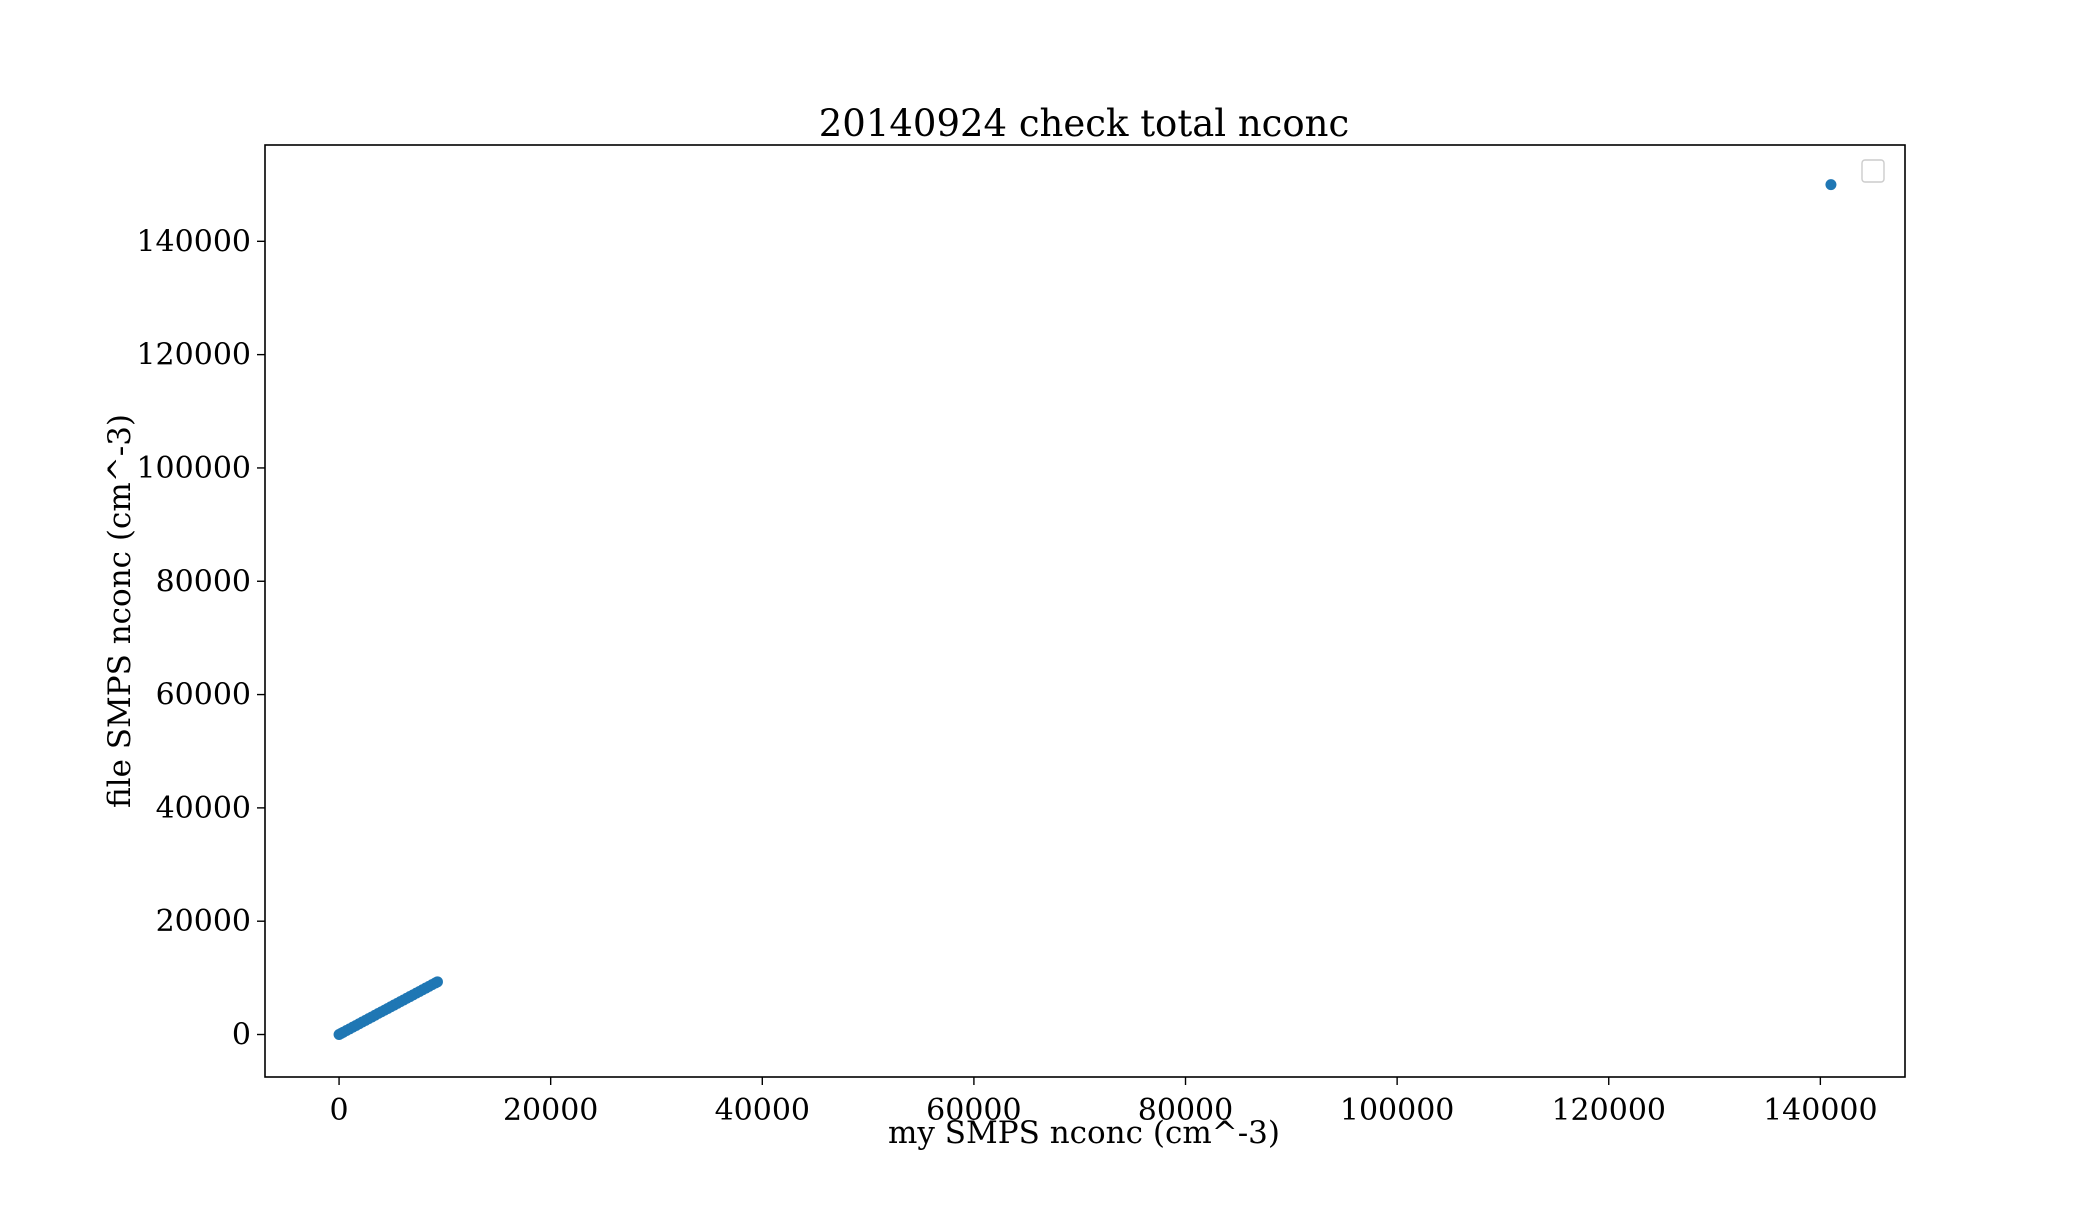 The width and height of the screenshot is (2100, 1205). I want to click on x-tick-label: 40000, so click(762, 1110).